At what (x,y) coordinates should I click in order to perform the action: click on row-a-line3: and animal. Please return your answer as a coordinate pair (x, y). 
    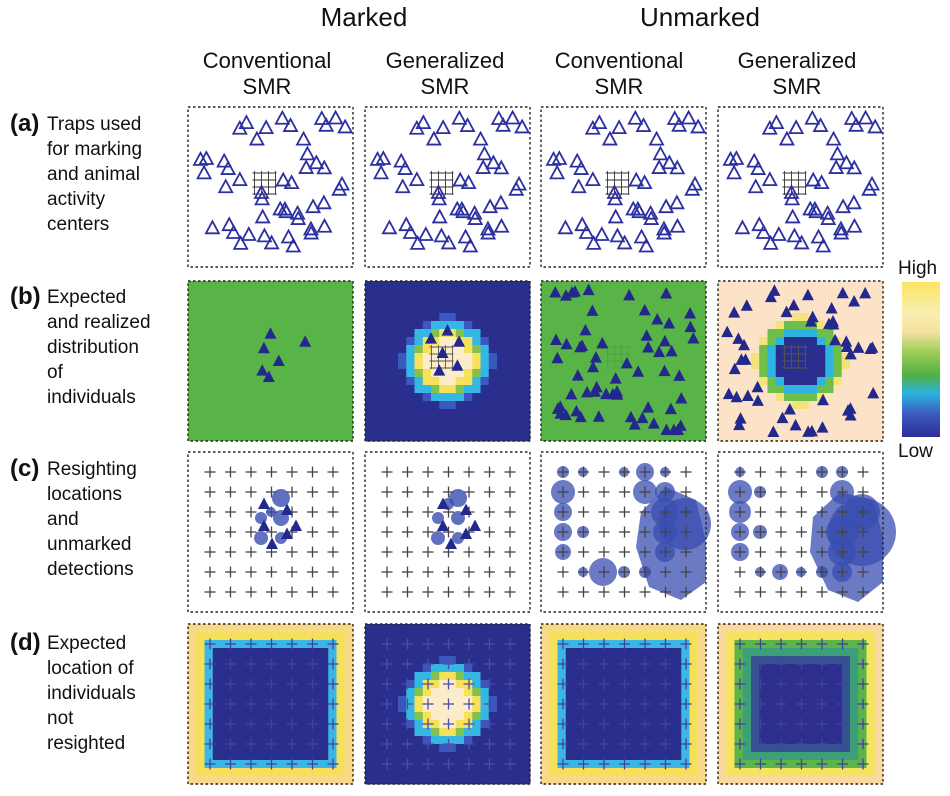
    Looking at the image, I should click on (93, 174).